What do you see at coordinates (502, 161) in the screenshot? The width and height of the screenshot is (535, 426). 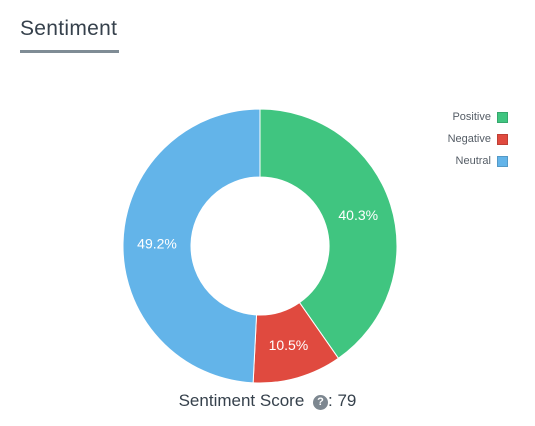 I see `legend-swatch-neutral` at bounding box center [502, 161].